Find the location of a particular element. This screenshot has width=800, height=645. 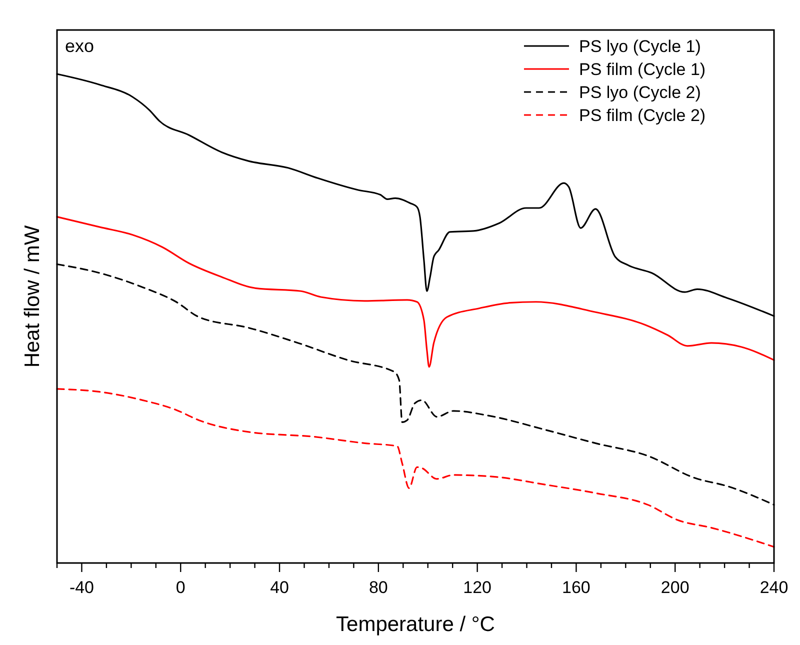

x-tick-label: 80 is located at coordinates (378, 587).